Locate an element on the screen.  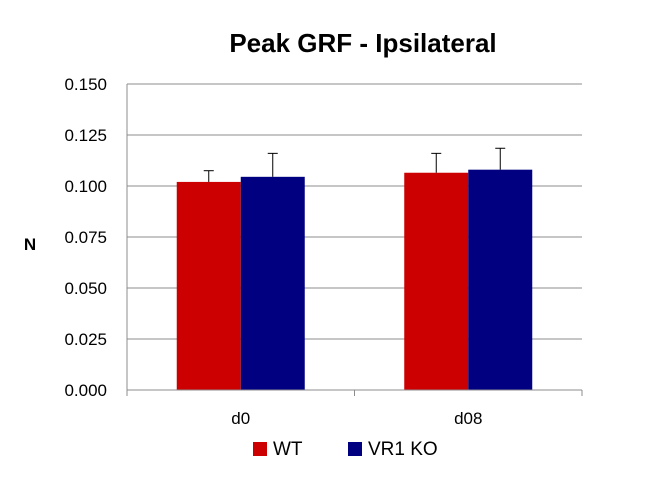
y-tick-label: 0.075 is located at coordinates (85, 237).